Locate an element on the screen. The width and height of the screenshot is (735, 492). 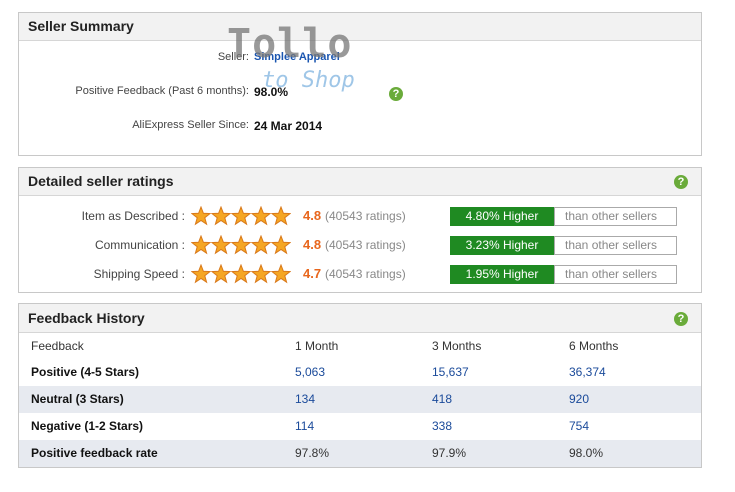
row-label: Positive feedback rate is located at coordinates (94, 453).